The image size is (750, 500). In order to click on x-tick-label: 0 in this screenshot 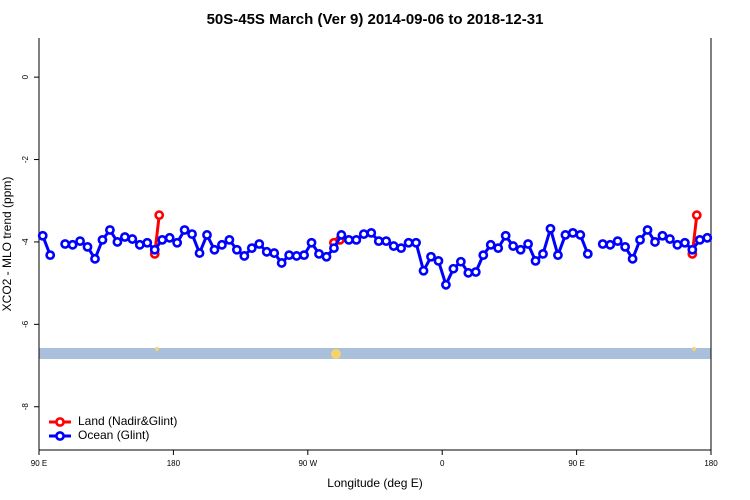, I will do `click(442, 463)`.